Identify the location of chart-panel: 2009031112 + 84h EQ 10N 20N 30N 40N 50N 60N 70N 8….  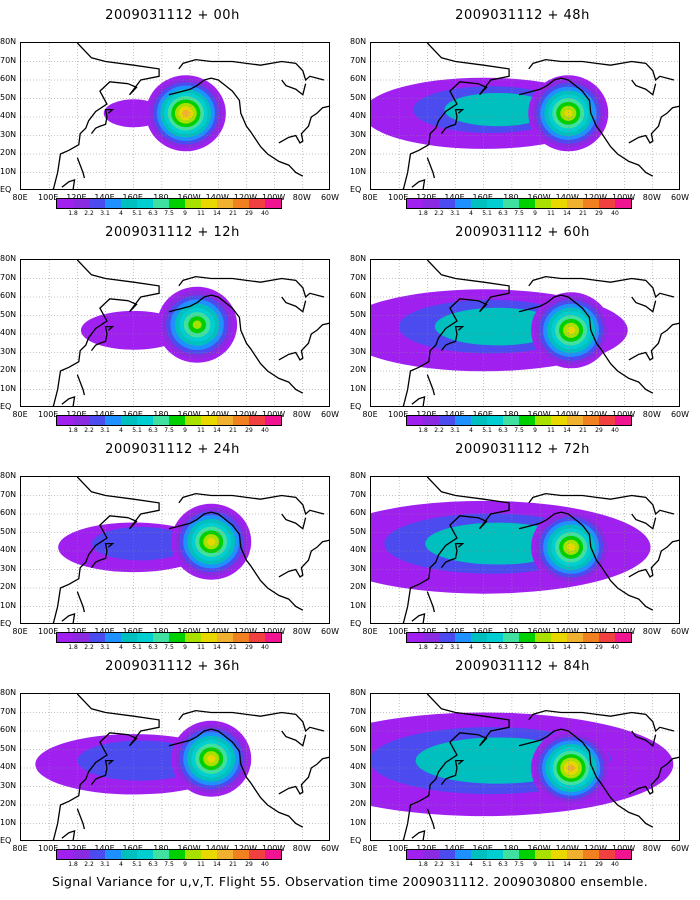
(522, 760).